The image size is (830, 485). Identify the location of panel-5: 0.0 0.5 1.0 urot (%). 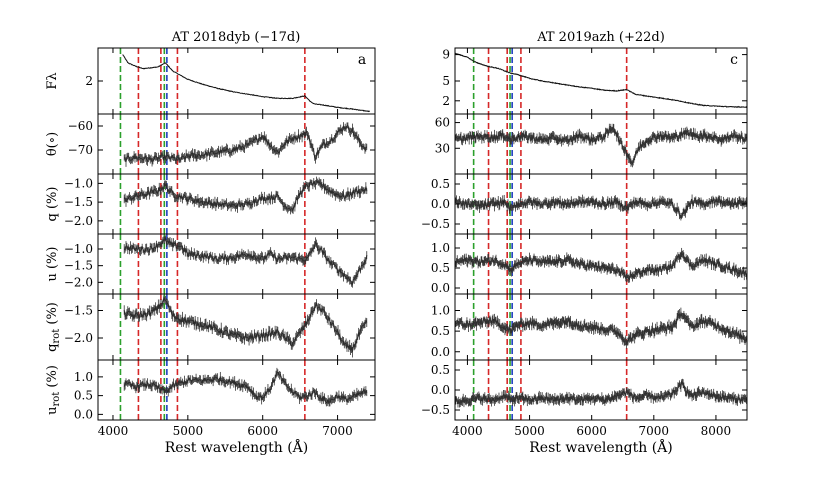
(210, 390).